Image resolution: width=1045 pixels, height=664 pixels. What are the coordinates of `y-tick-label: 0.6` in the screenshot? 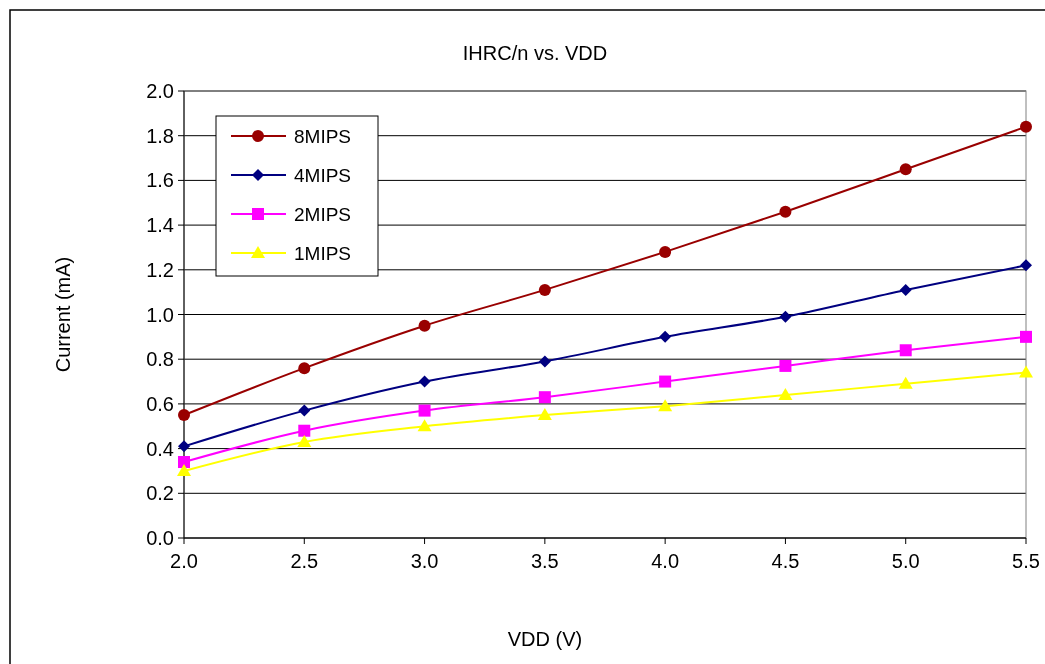 It's located at (160, 403).